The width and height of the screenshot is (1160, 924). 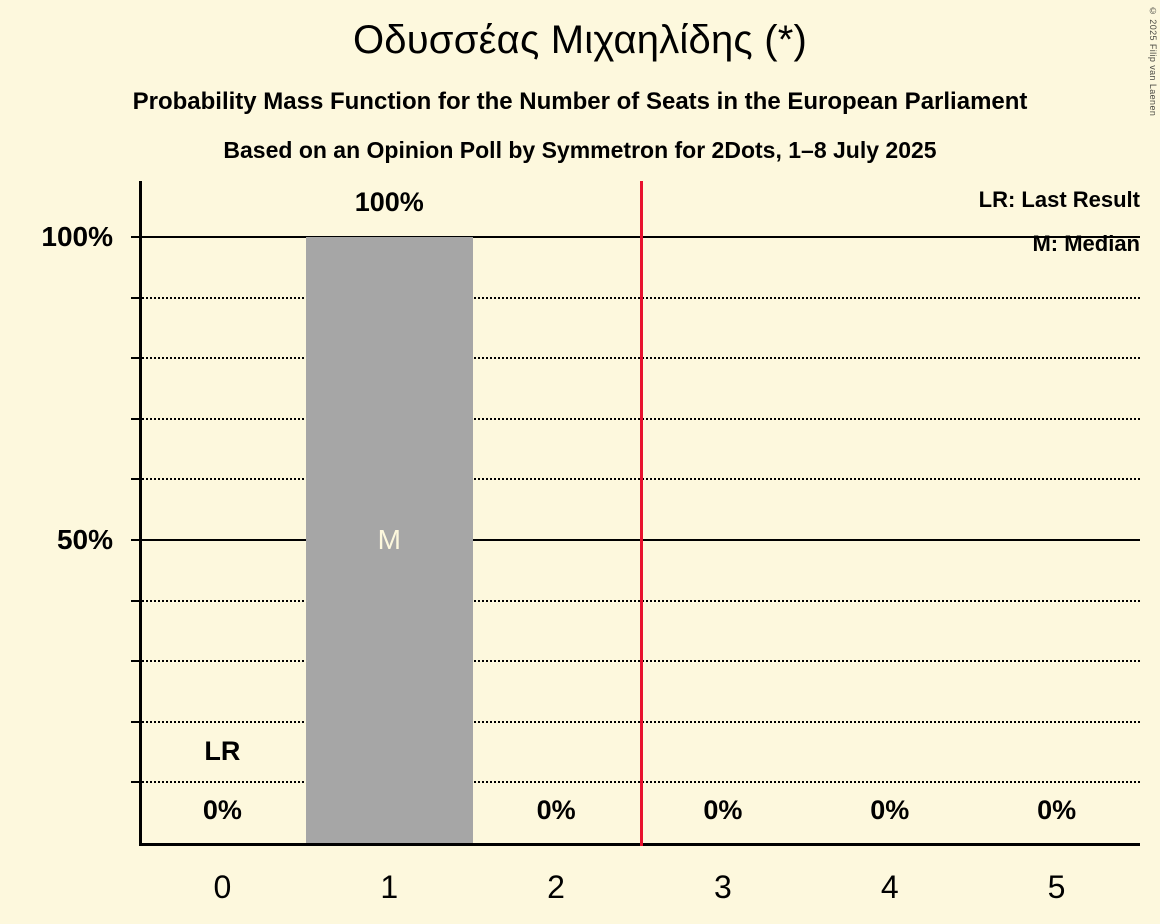 I want to click on last-result-line, so click(x=641, y=513).